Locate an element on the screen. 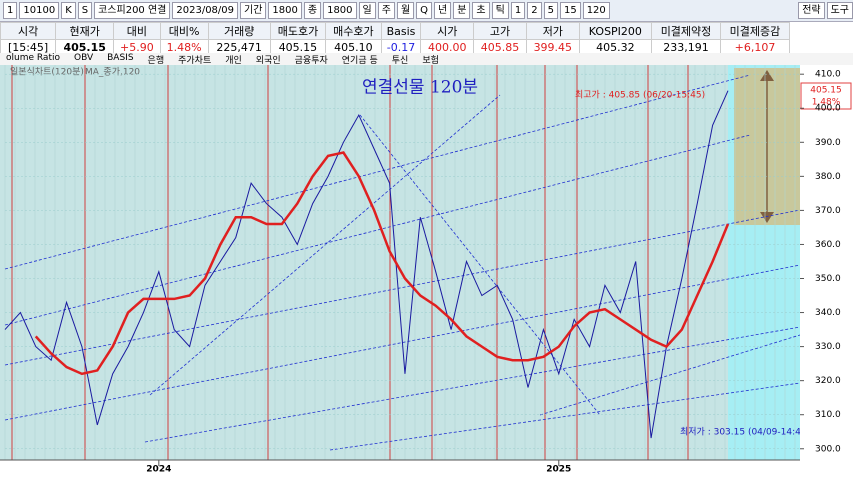  y-tick-label: 370.0 is located at coordinates (828, 211).